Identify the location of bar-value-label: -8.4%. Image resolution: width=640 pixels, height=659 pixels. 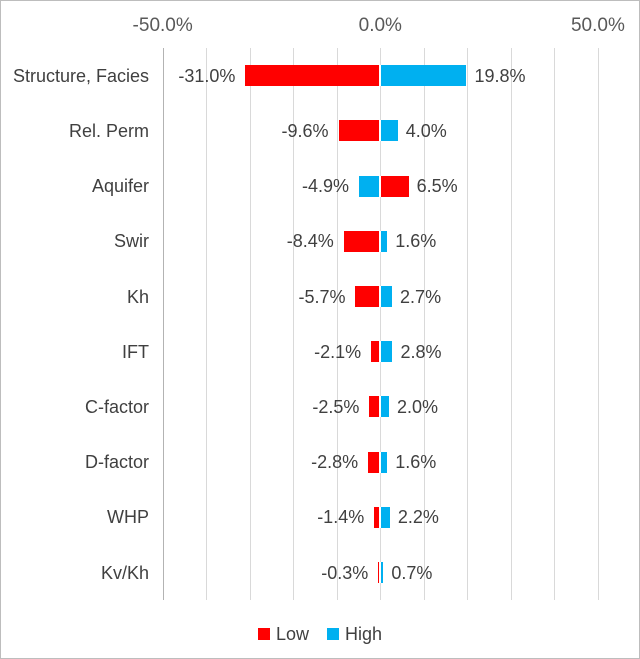
(310, 241).